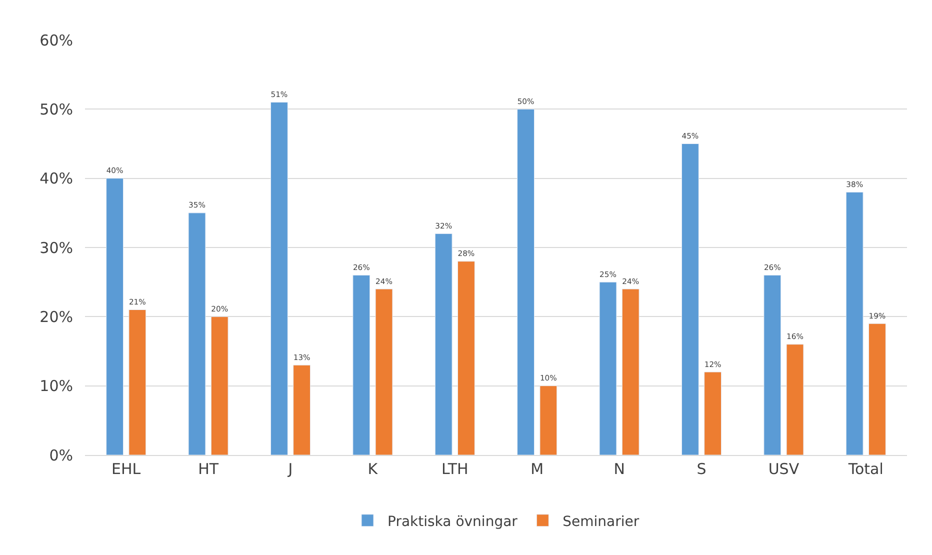 The height and width of the screenshot is (555, 932). What do you see at coordinates (537, 469) in the screenshot?
I see `x-tick-label: M` at bounding box center [537, 469].